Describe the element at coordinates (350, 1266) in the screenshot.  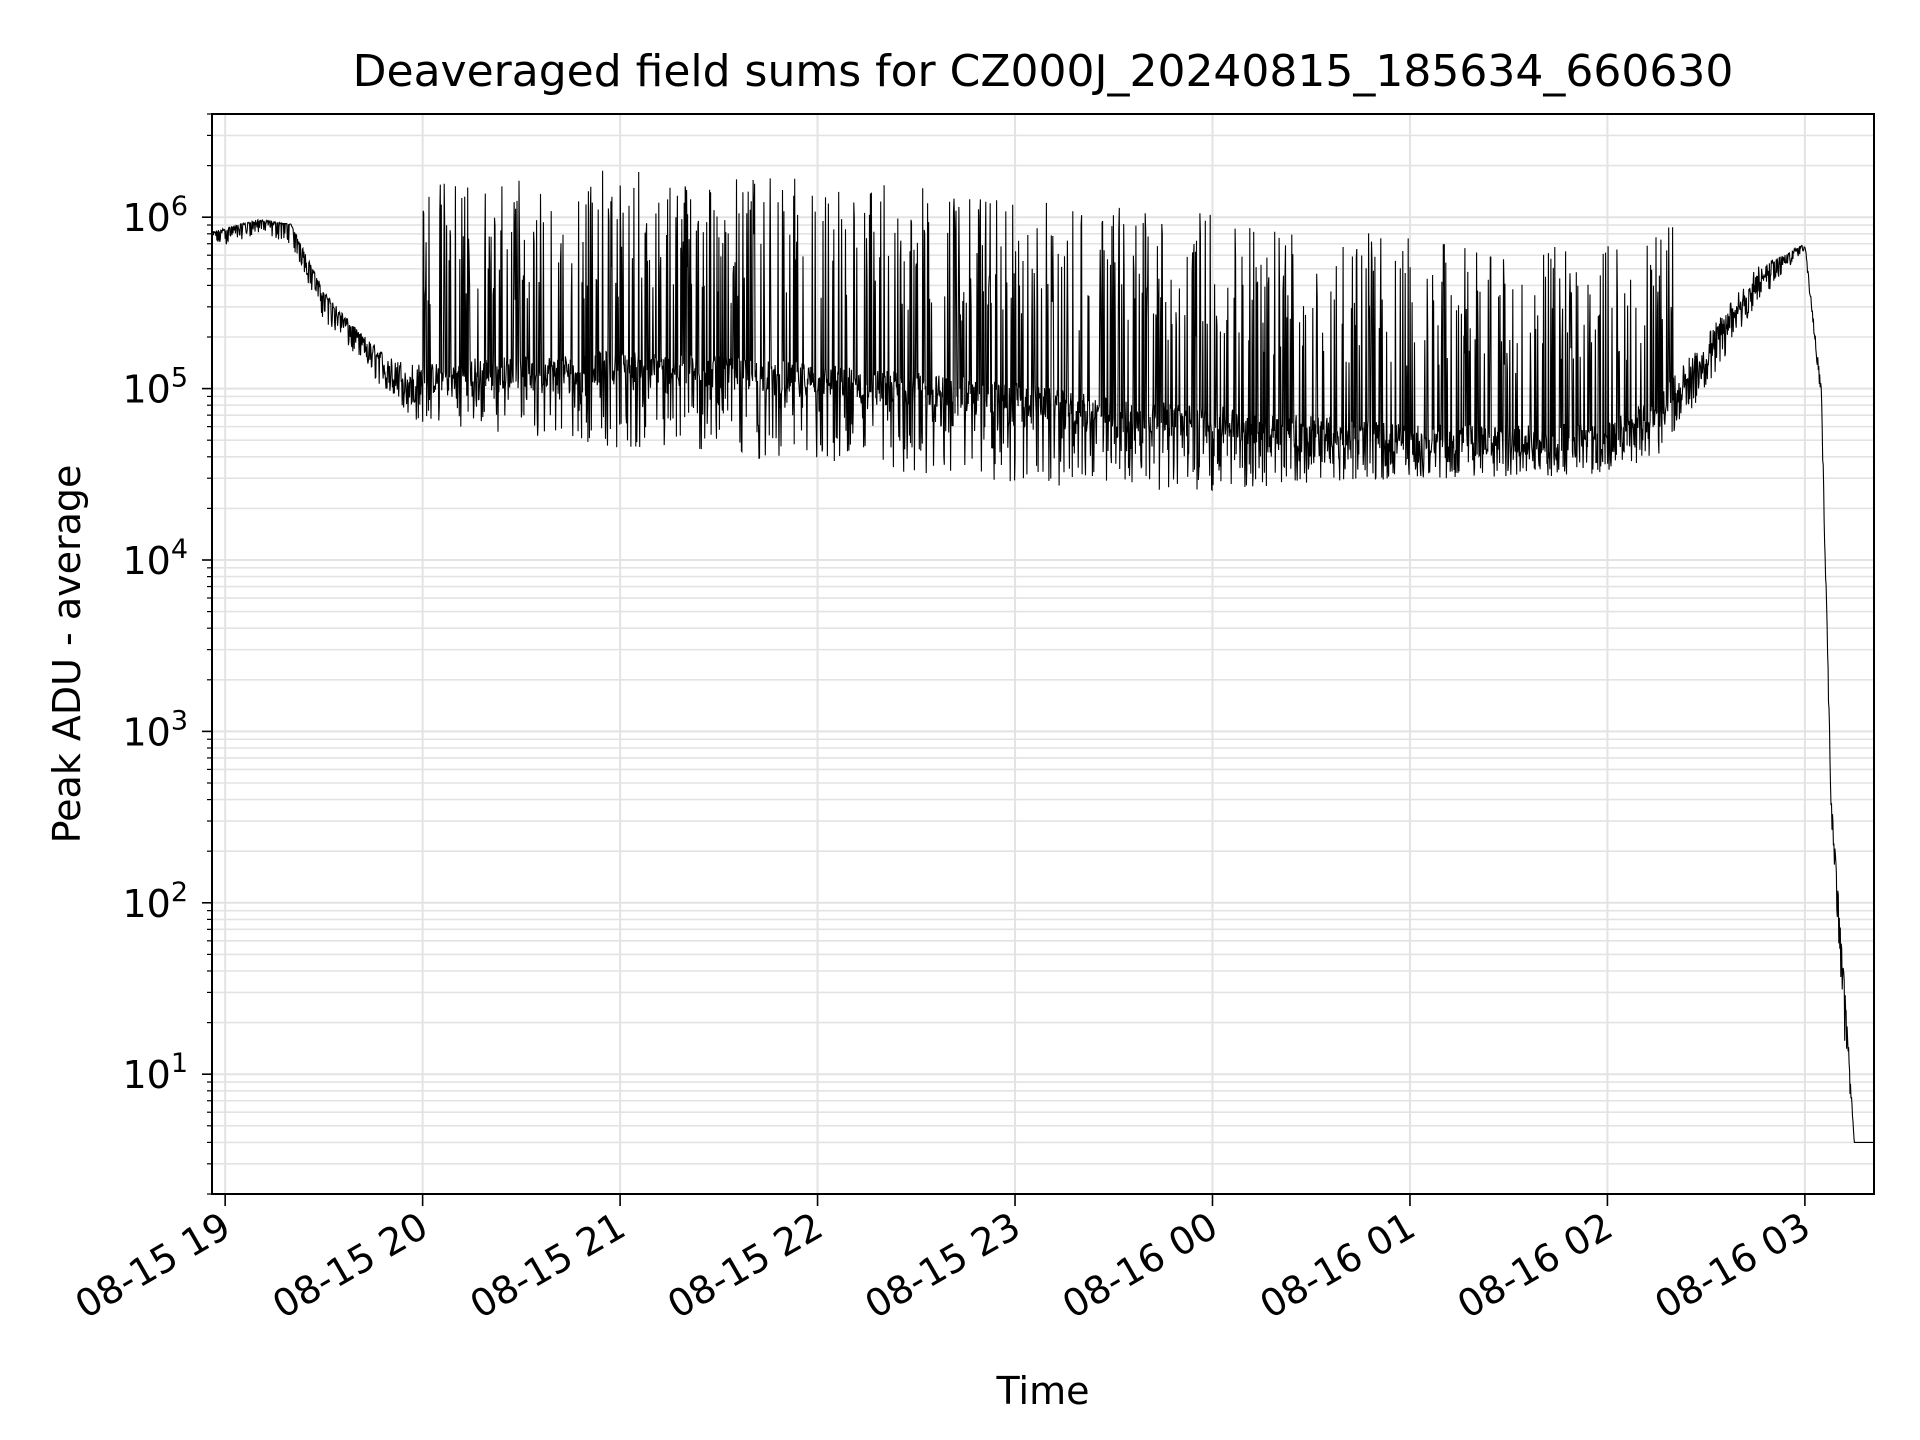
I see `x-tick-label: 08-15 20` at that location.